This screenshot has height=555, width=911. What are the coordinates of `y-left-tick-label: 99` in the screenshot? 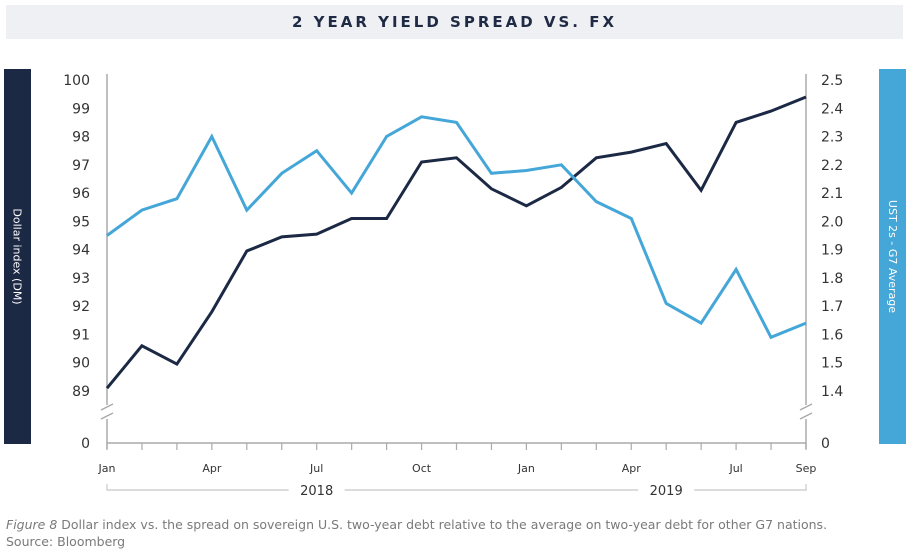 It's located at (81, 109).